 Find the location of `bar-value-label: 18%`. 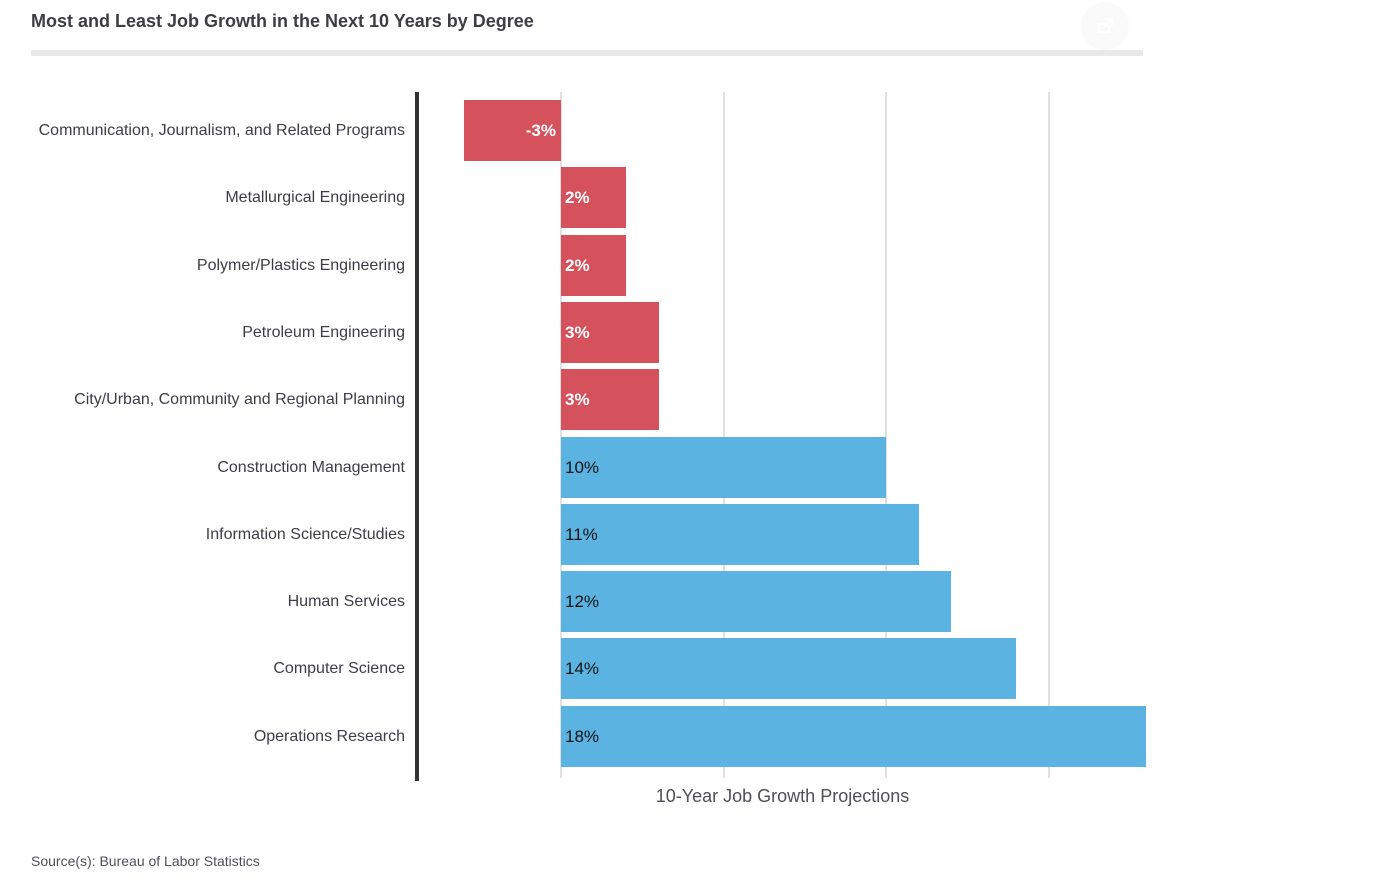

bar-value-label: 18% is located at coordinates (582, 736).